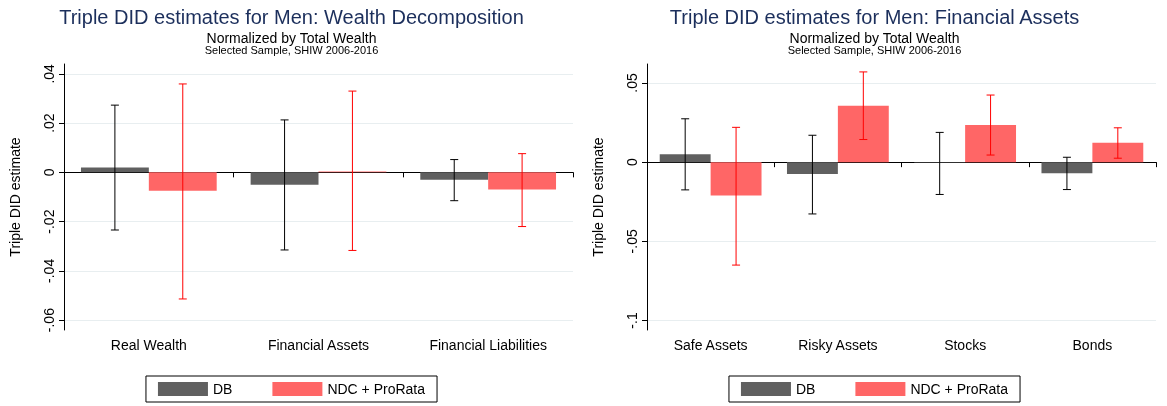 The width and height of the screenshot is (1167, 406). Describe the element at coordinates (49, 123) in the screenshot. I see `y-tick-label: .02` at that location.